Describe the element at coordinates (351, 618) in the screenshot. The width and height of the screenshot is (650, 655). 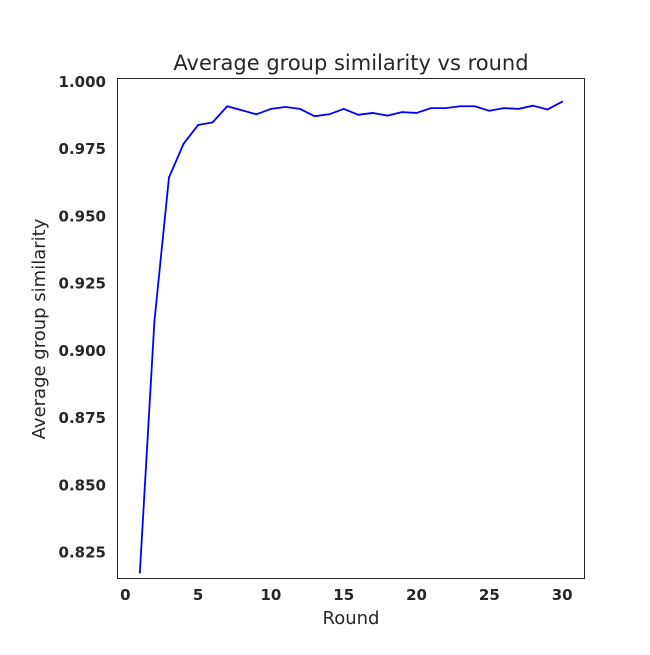
I see `x-axis-label: Round` at that location.